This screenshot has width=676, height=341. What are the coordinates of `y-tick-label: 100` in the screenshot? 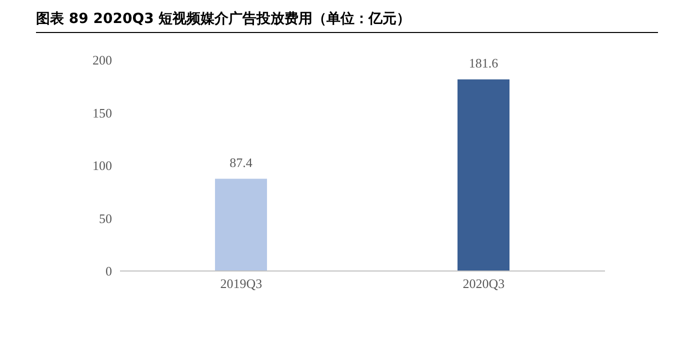 It's located at (102, 166).